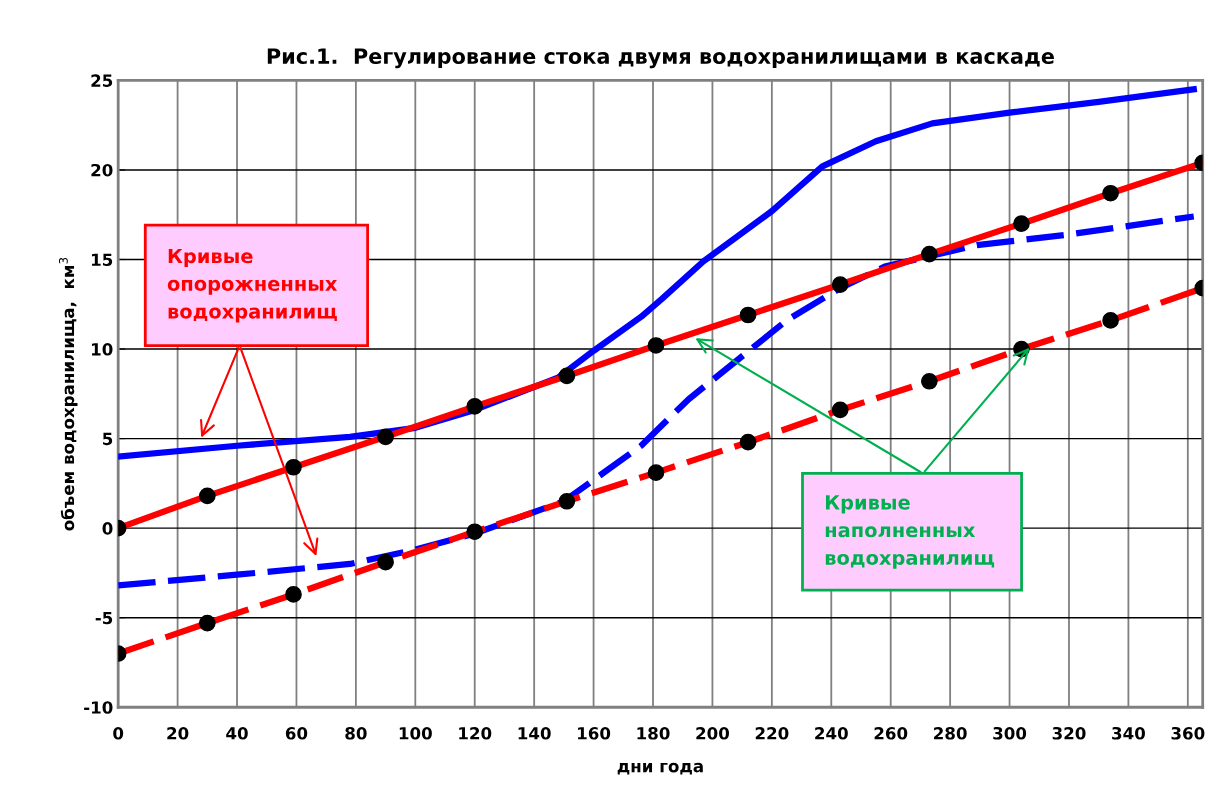 This screenshot has width=1231, height=812. I want to click on annotation: Кривые наполненных водохранилищ, so click(910, 532).